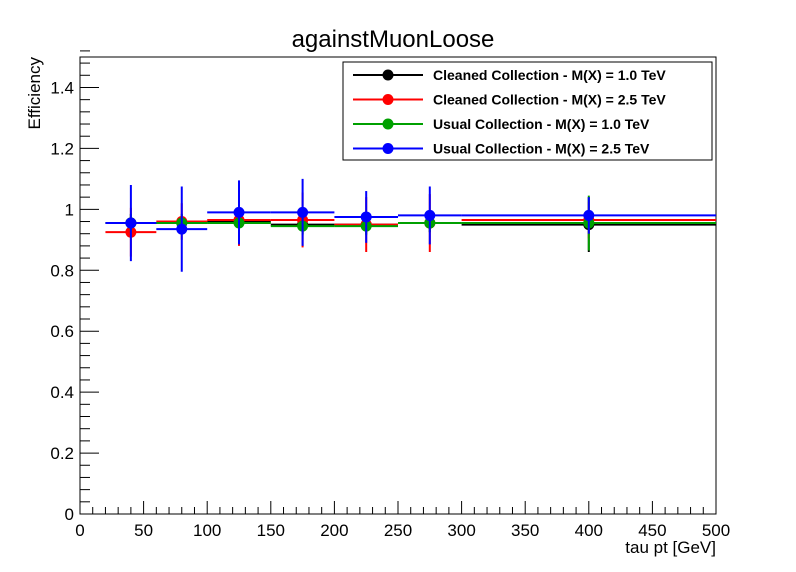 Image resolution: width=796 pixels, height=572 pixels. What do you see at coordinates (143, 530) in the screenshot?
I see `x-tick-label: 50` at bounding box center [143, 530].